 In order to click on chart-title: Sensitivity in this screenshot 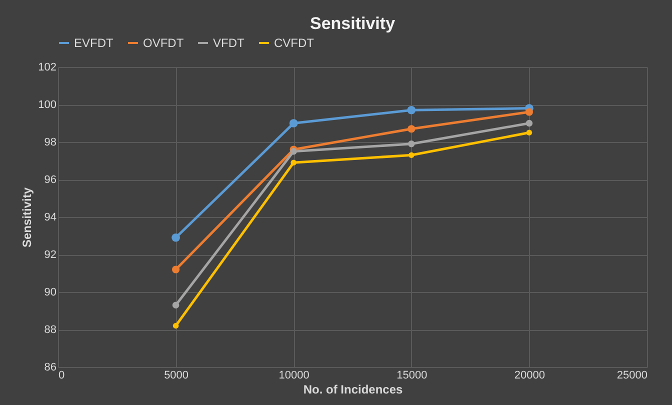, I will do `click(353, 23)`.